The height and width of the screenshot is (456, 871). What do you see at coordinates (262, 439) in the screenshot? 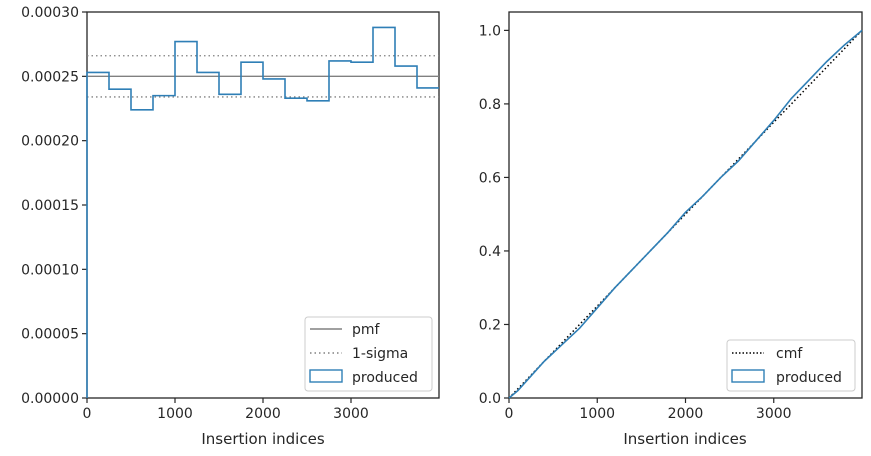
I see `left-x-axis-label: Insertion indices` at bounding box center [262, 439].